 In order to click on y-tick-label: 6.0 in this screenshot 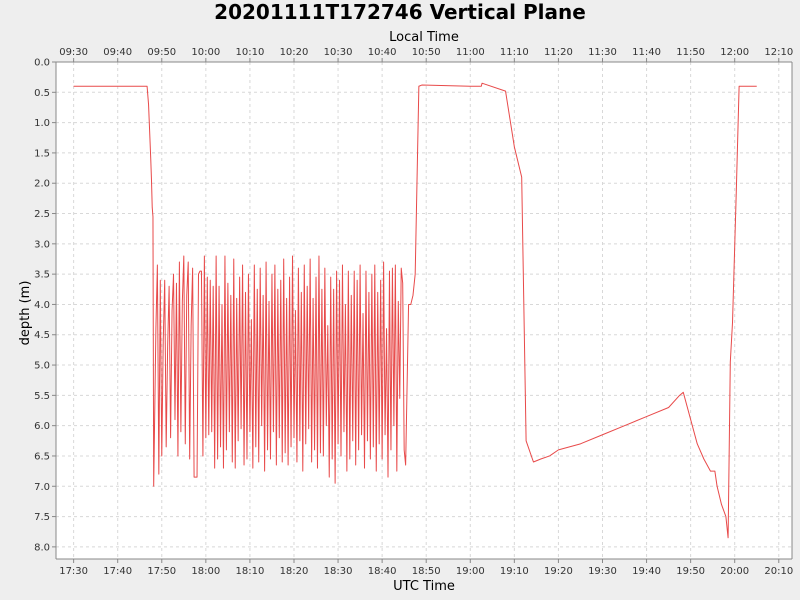, I will do `click(42, 426)`.